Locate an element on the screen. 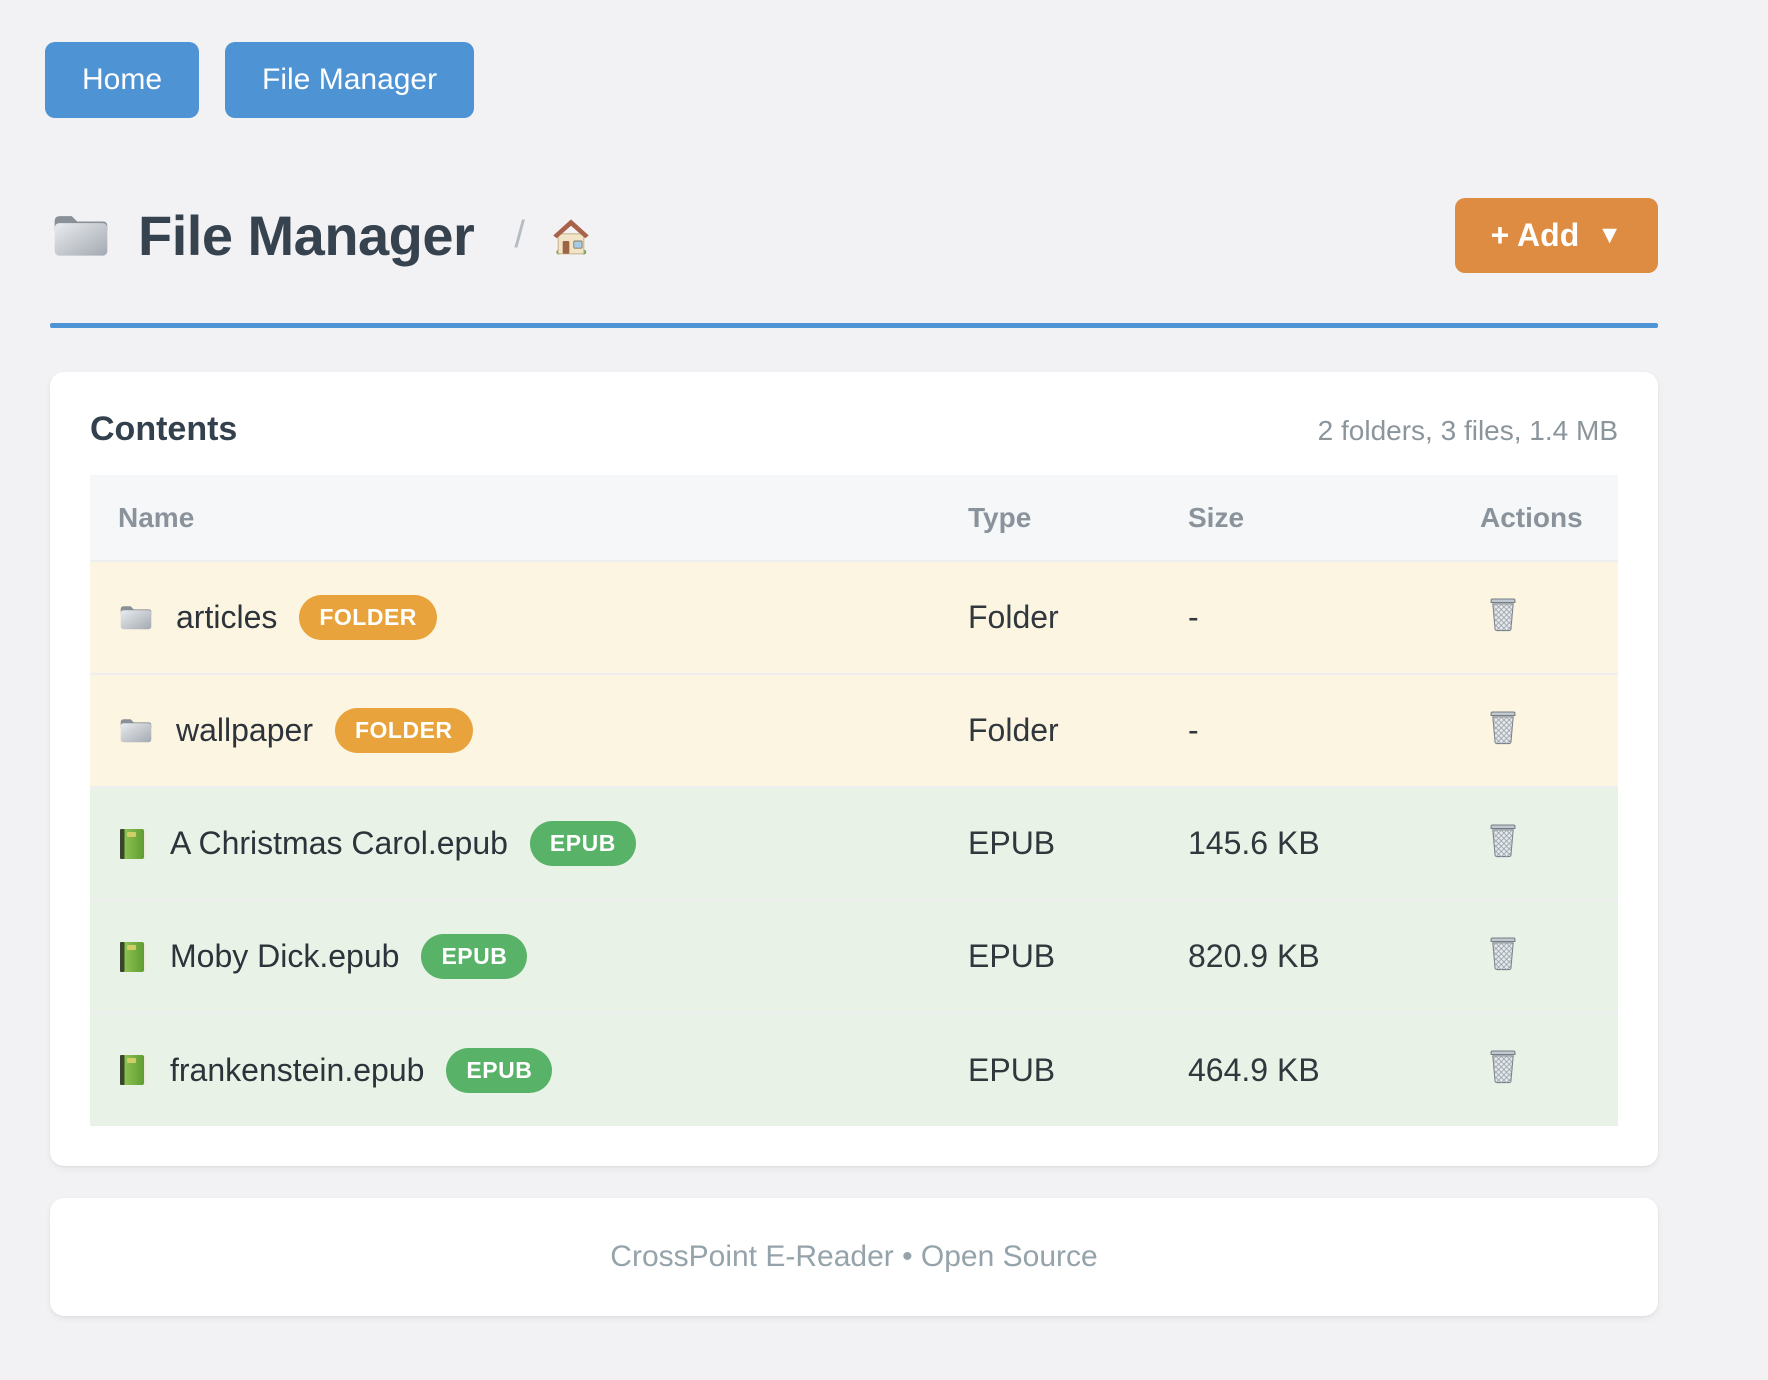  file-name: wallpaper is located at coordinates (244, 730).